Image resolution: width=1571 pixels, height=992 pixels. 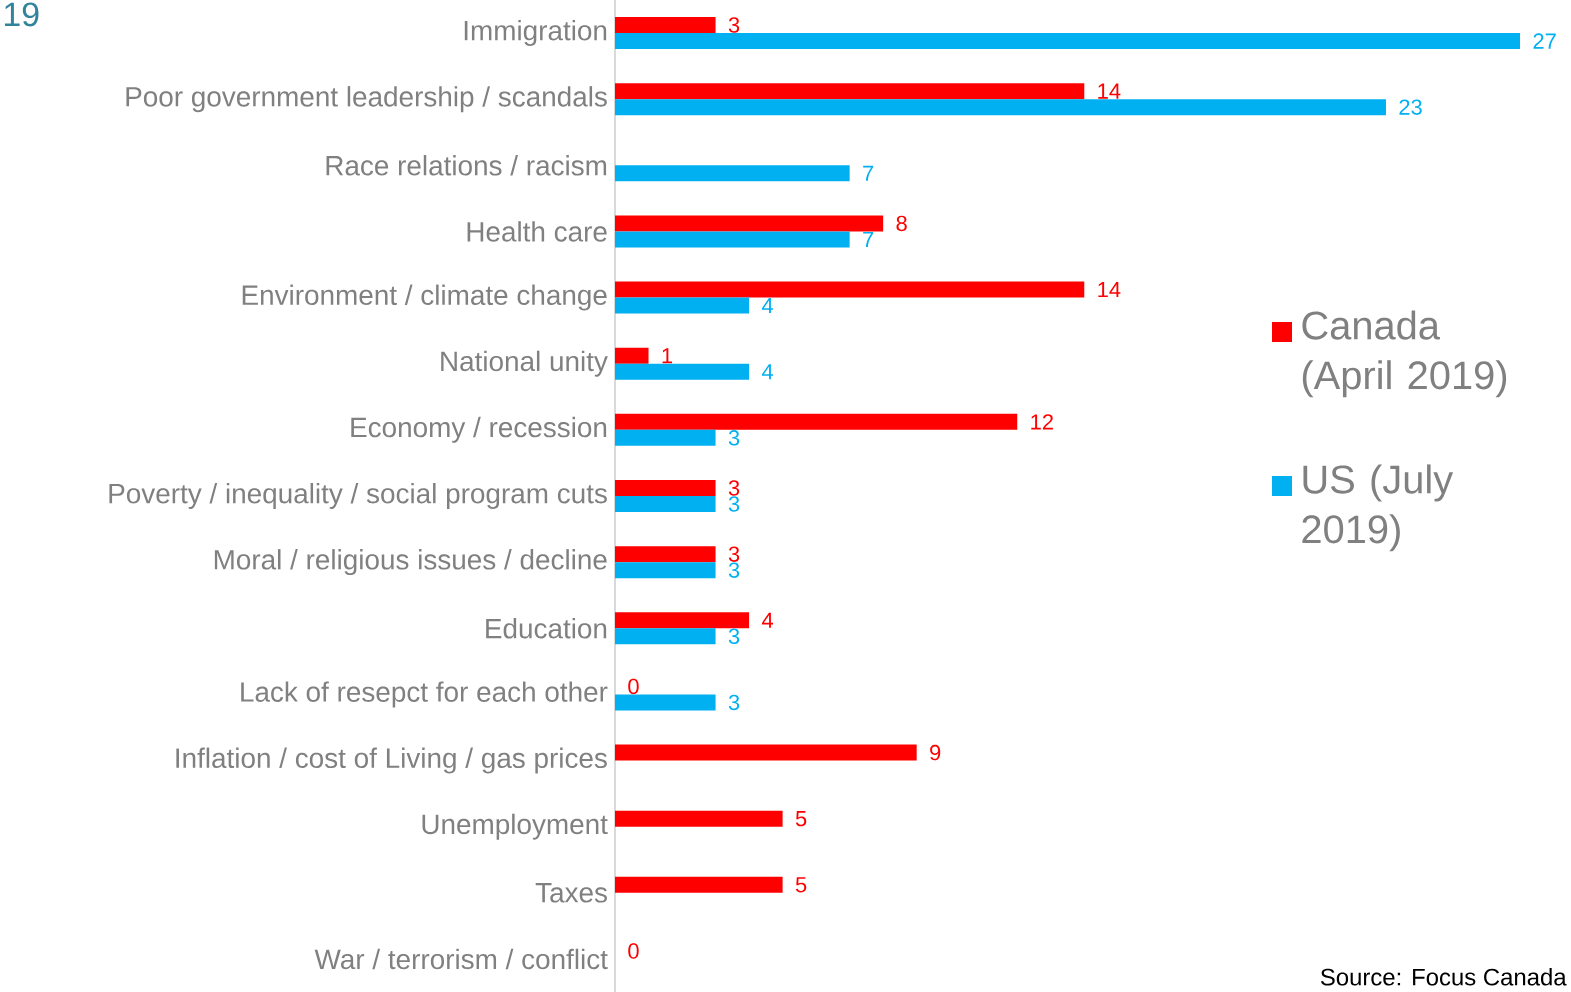 What do you see at coordinates (410, 562) in the screenshot?
I see `y-tick-label: Moral / religious issues / decline` at bounding box center [410, 562].